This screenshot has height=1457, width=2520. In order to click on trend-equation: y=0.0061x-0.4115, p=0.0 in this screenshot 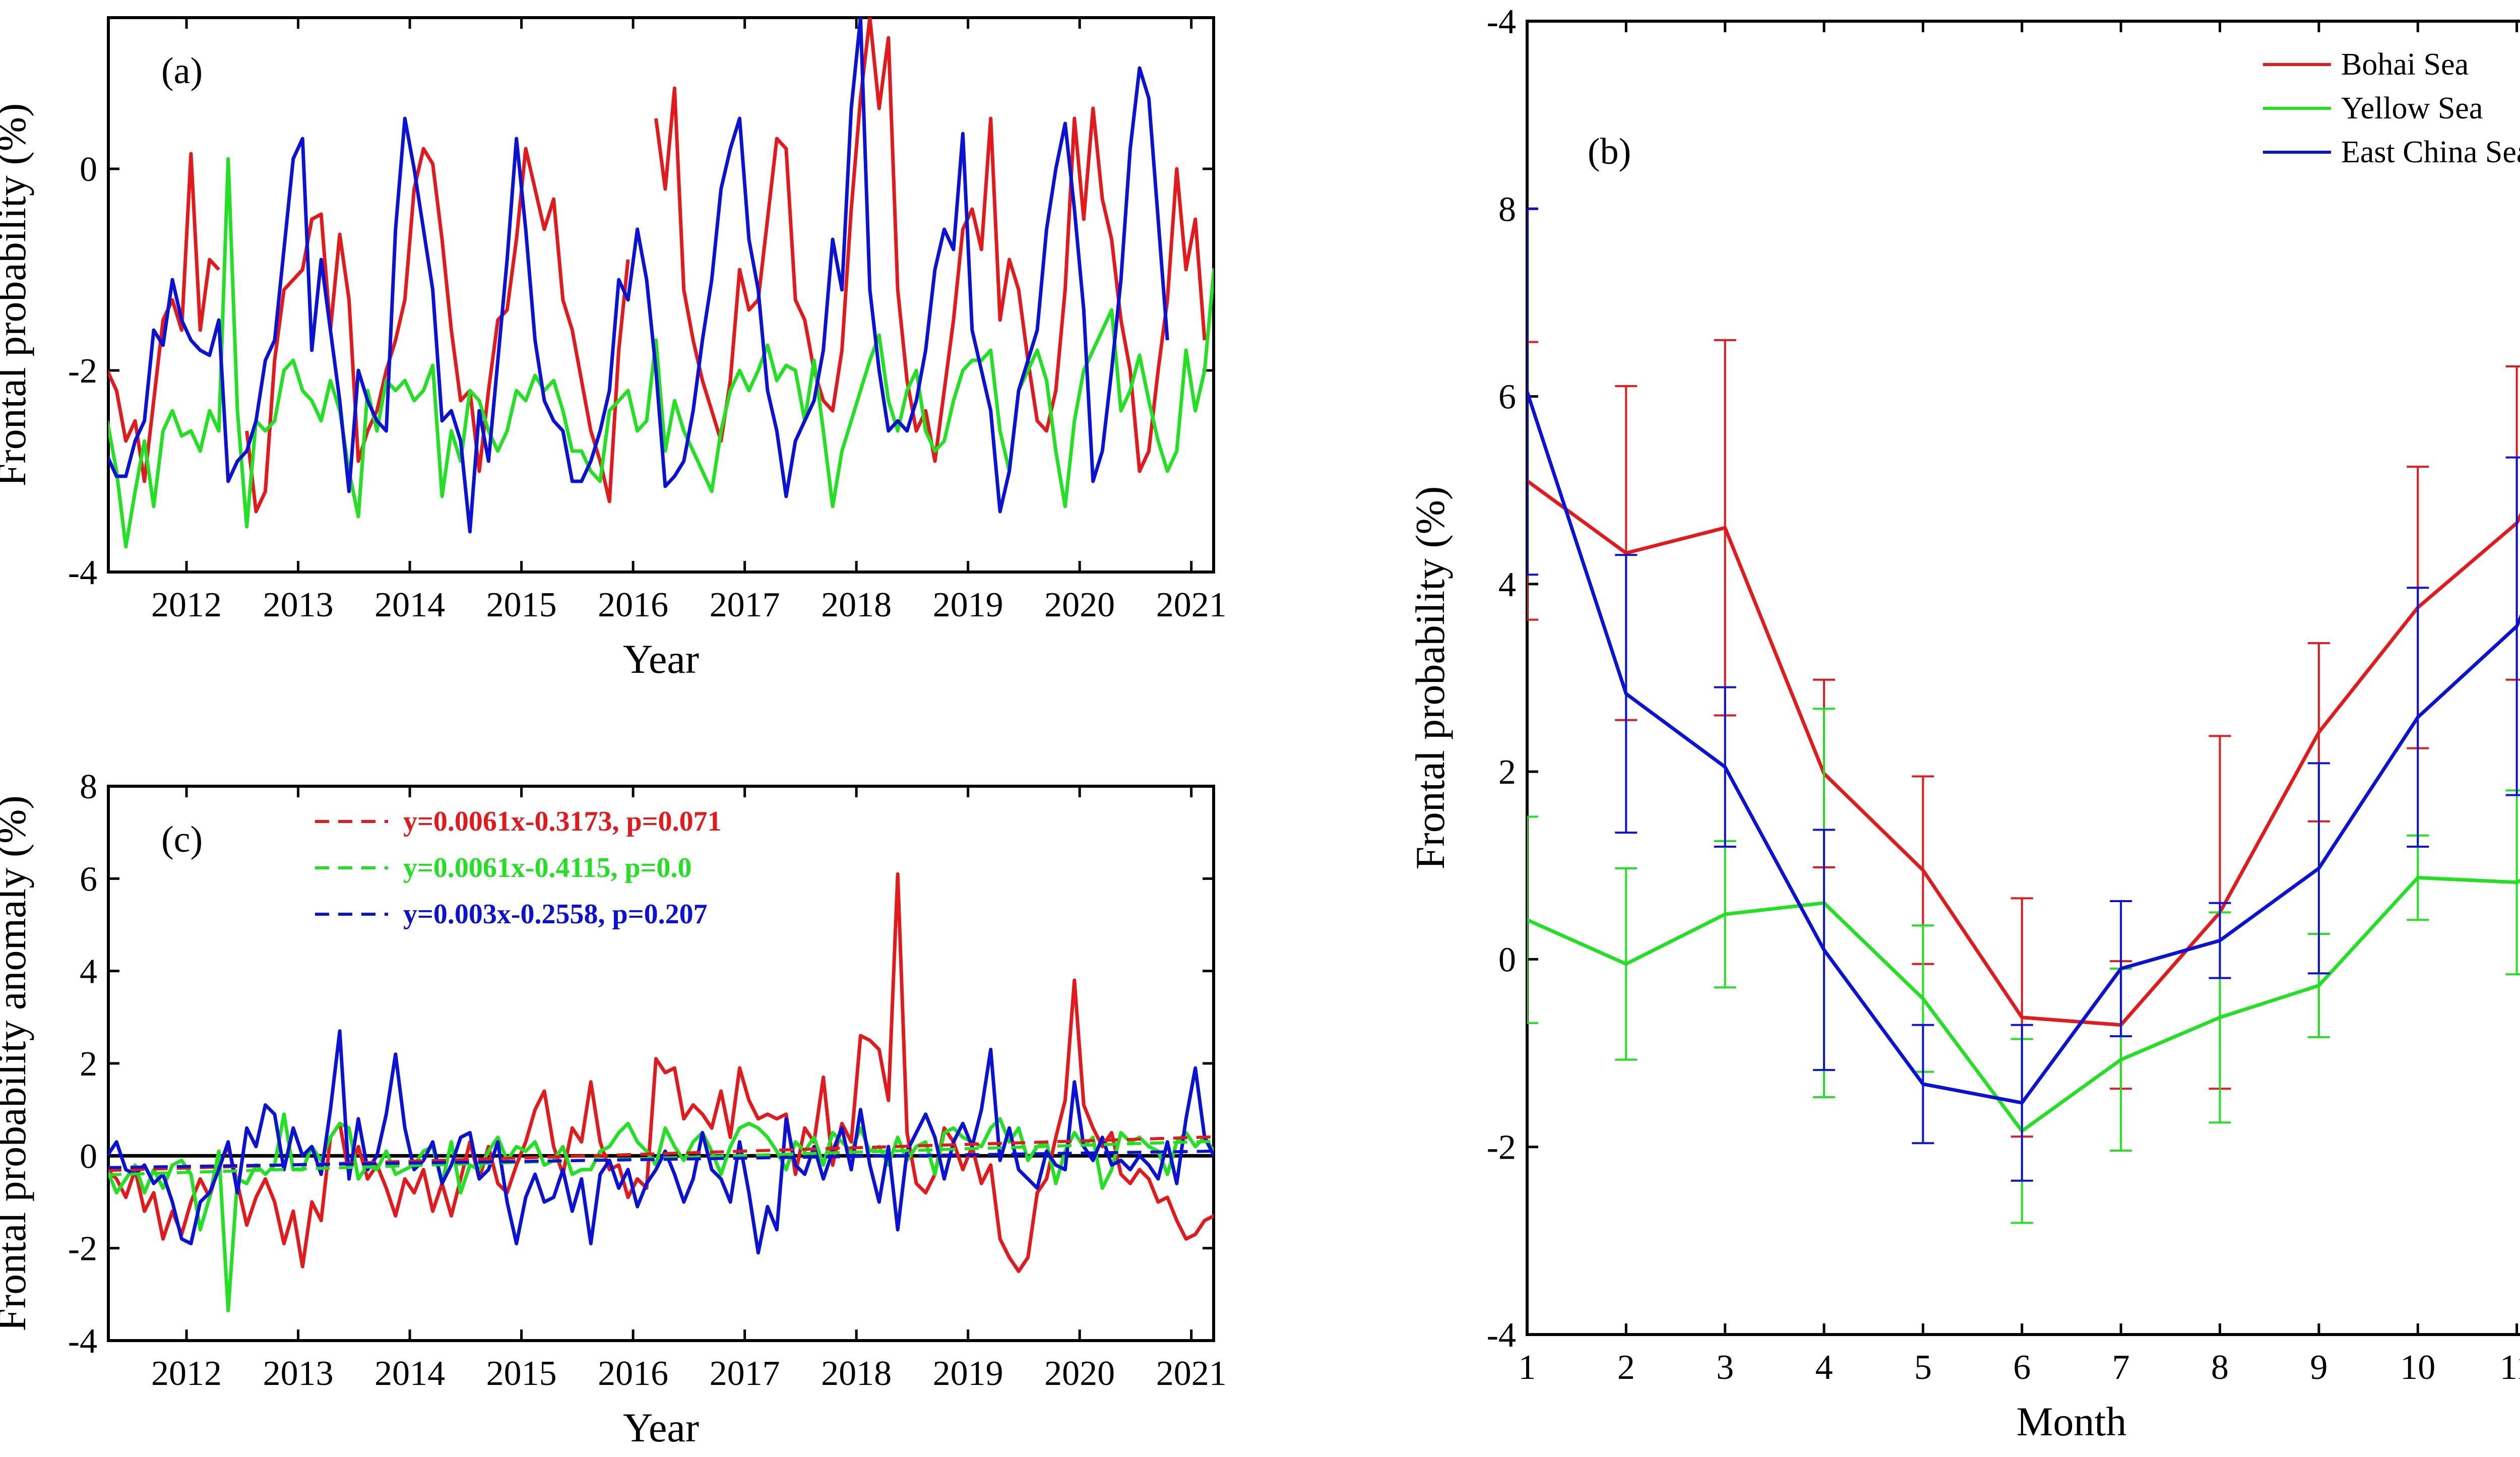, I will do `click(547, 867)`.